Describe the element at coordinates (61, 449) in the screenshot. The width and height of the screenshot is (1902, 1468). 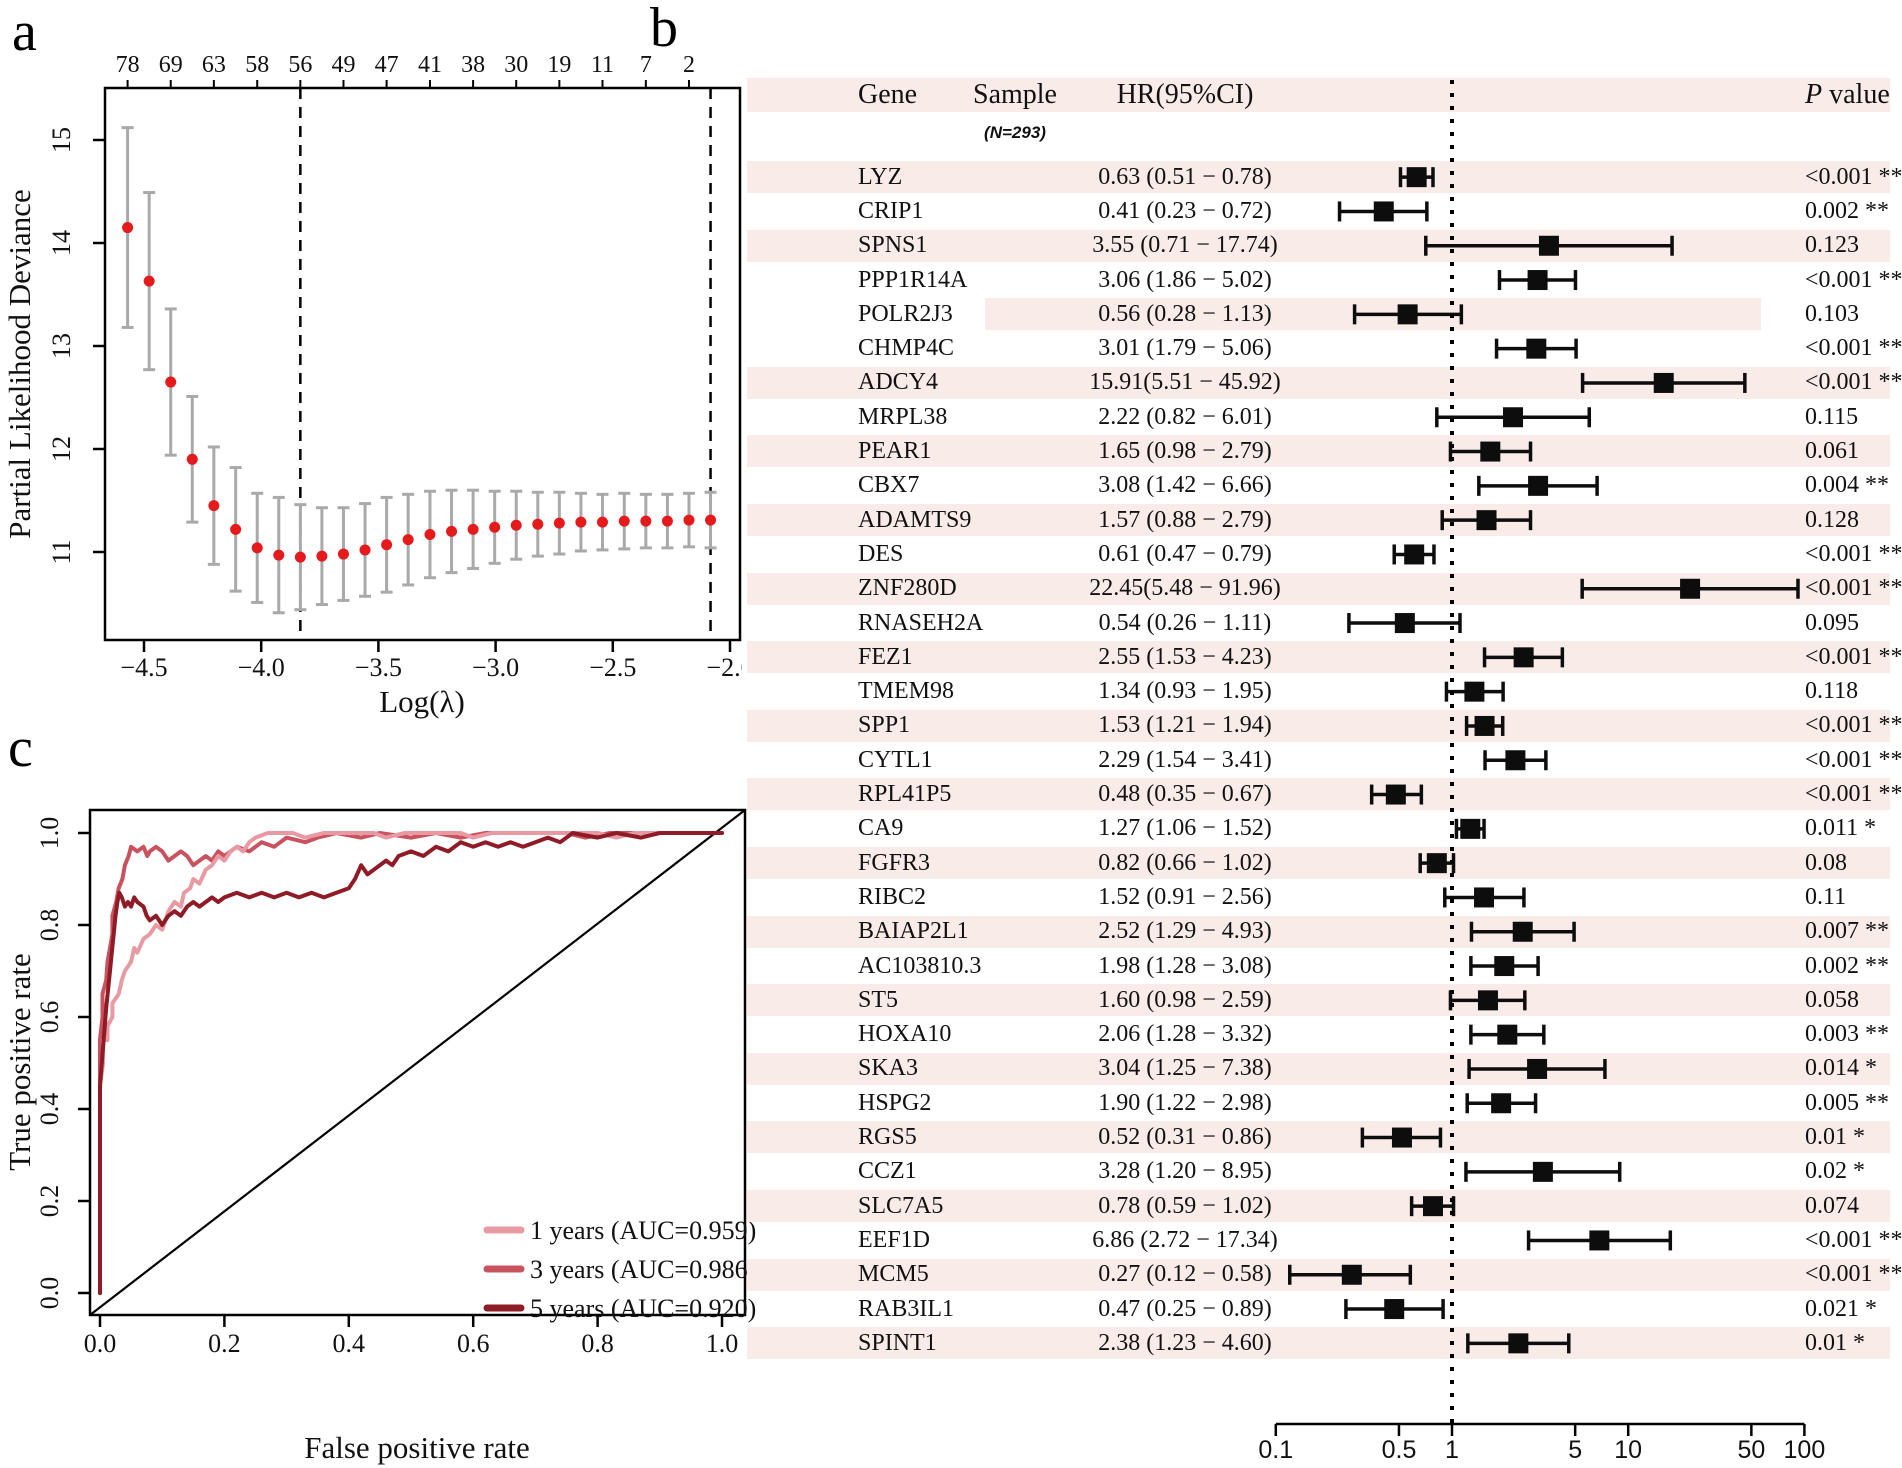
I see `y-tick-label: 12` at that location.